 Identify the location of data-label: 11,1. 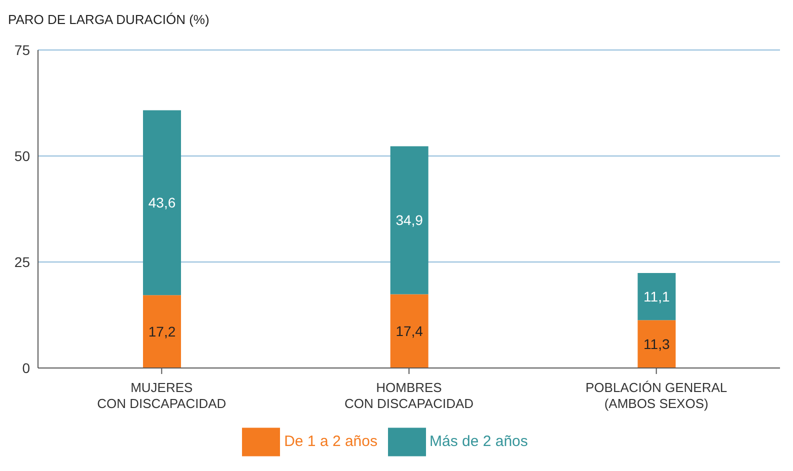
(657, 296).